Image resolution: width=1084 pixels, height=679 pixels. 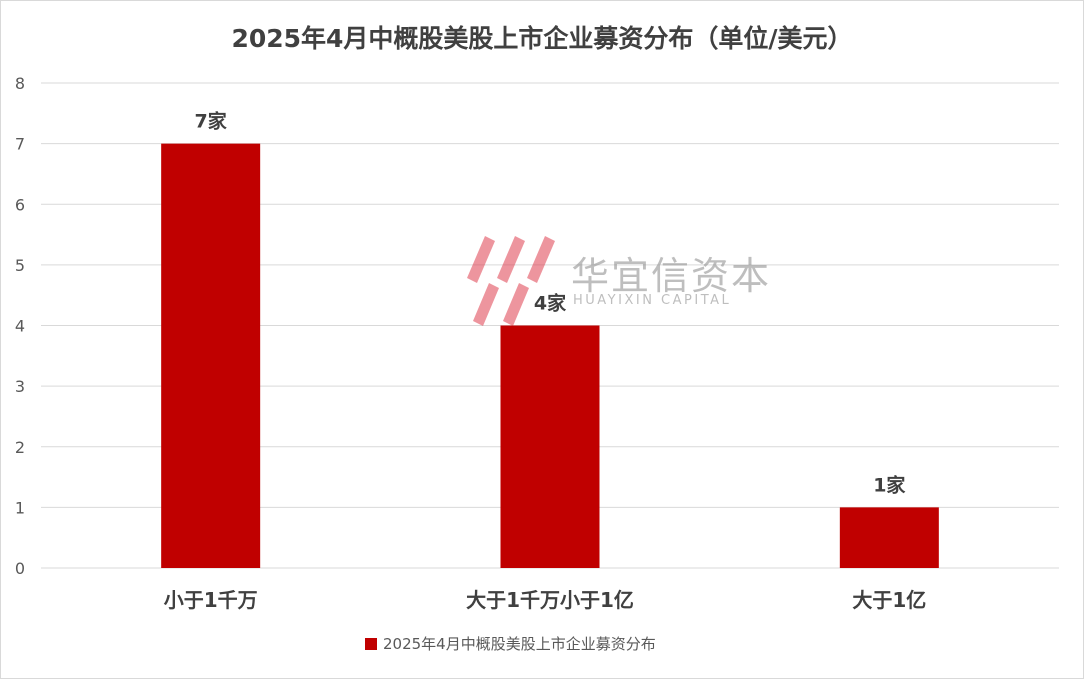 What do you see at coordinates (550, 600) in the screenshot?
I see `x-tick-label: 大于1千万小于1亿` at bounding box center [550, 600].